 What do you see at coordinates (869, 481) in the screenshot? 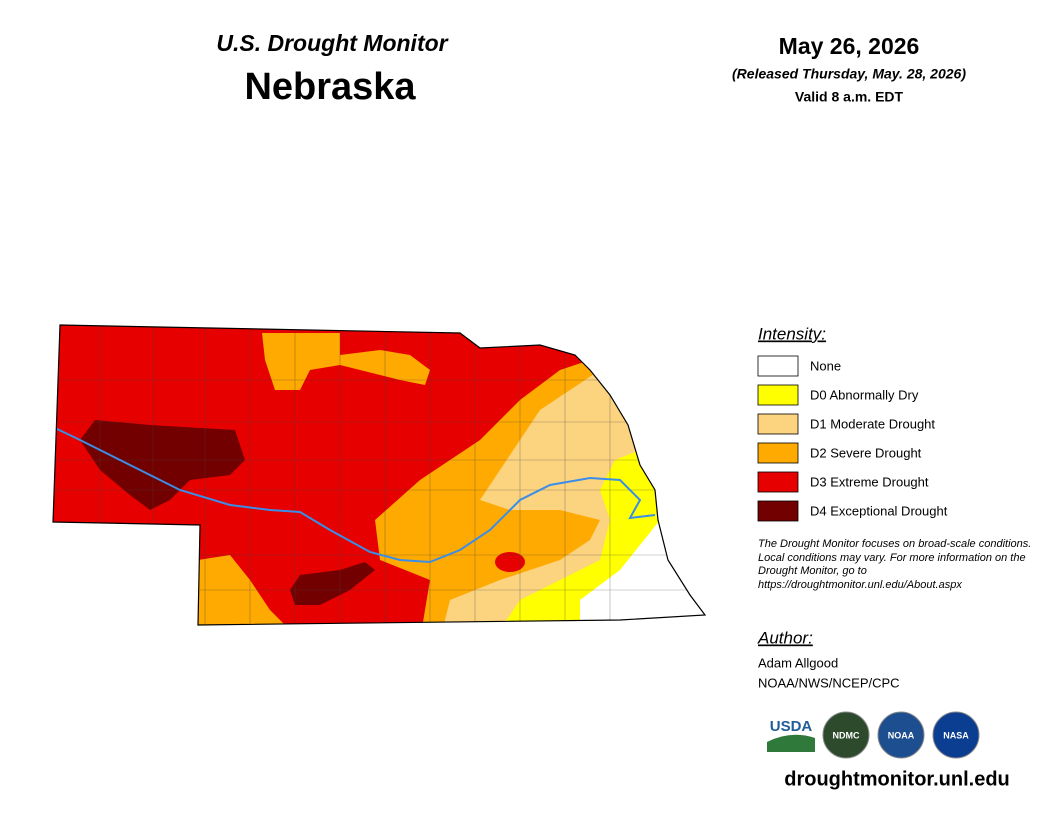
I see `legend-label: D3 Extreme Drought` at bounding box center [869, 481].